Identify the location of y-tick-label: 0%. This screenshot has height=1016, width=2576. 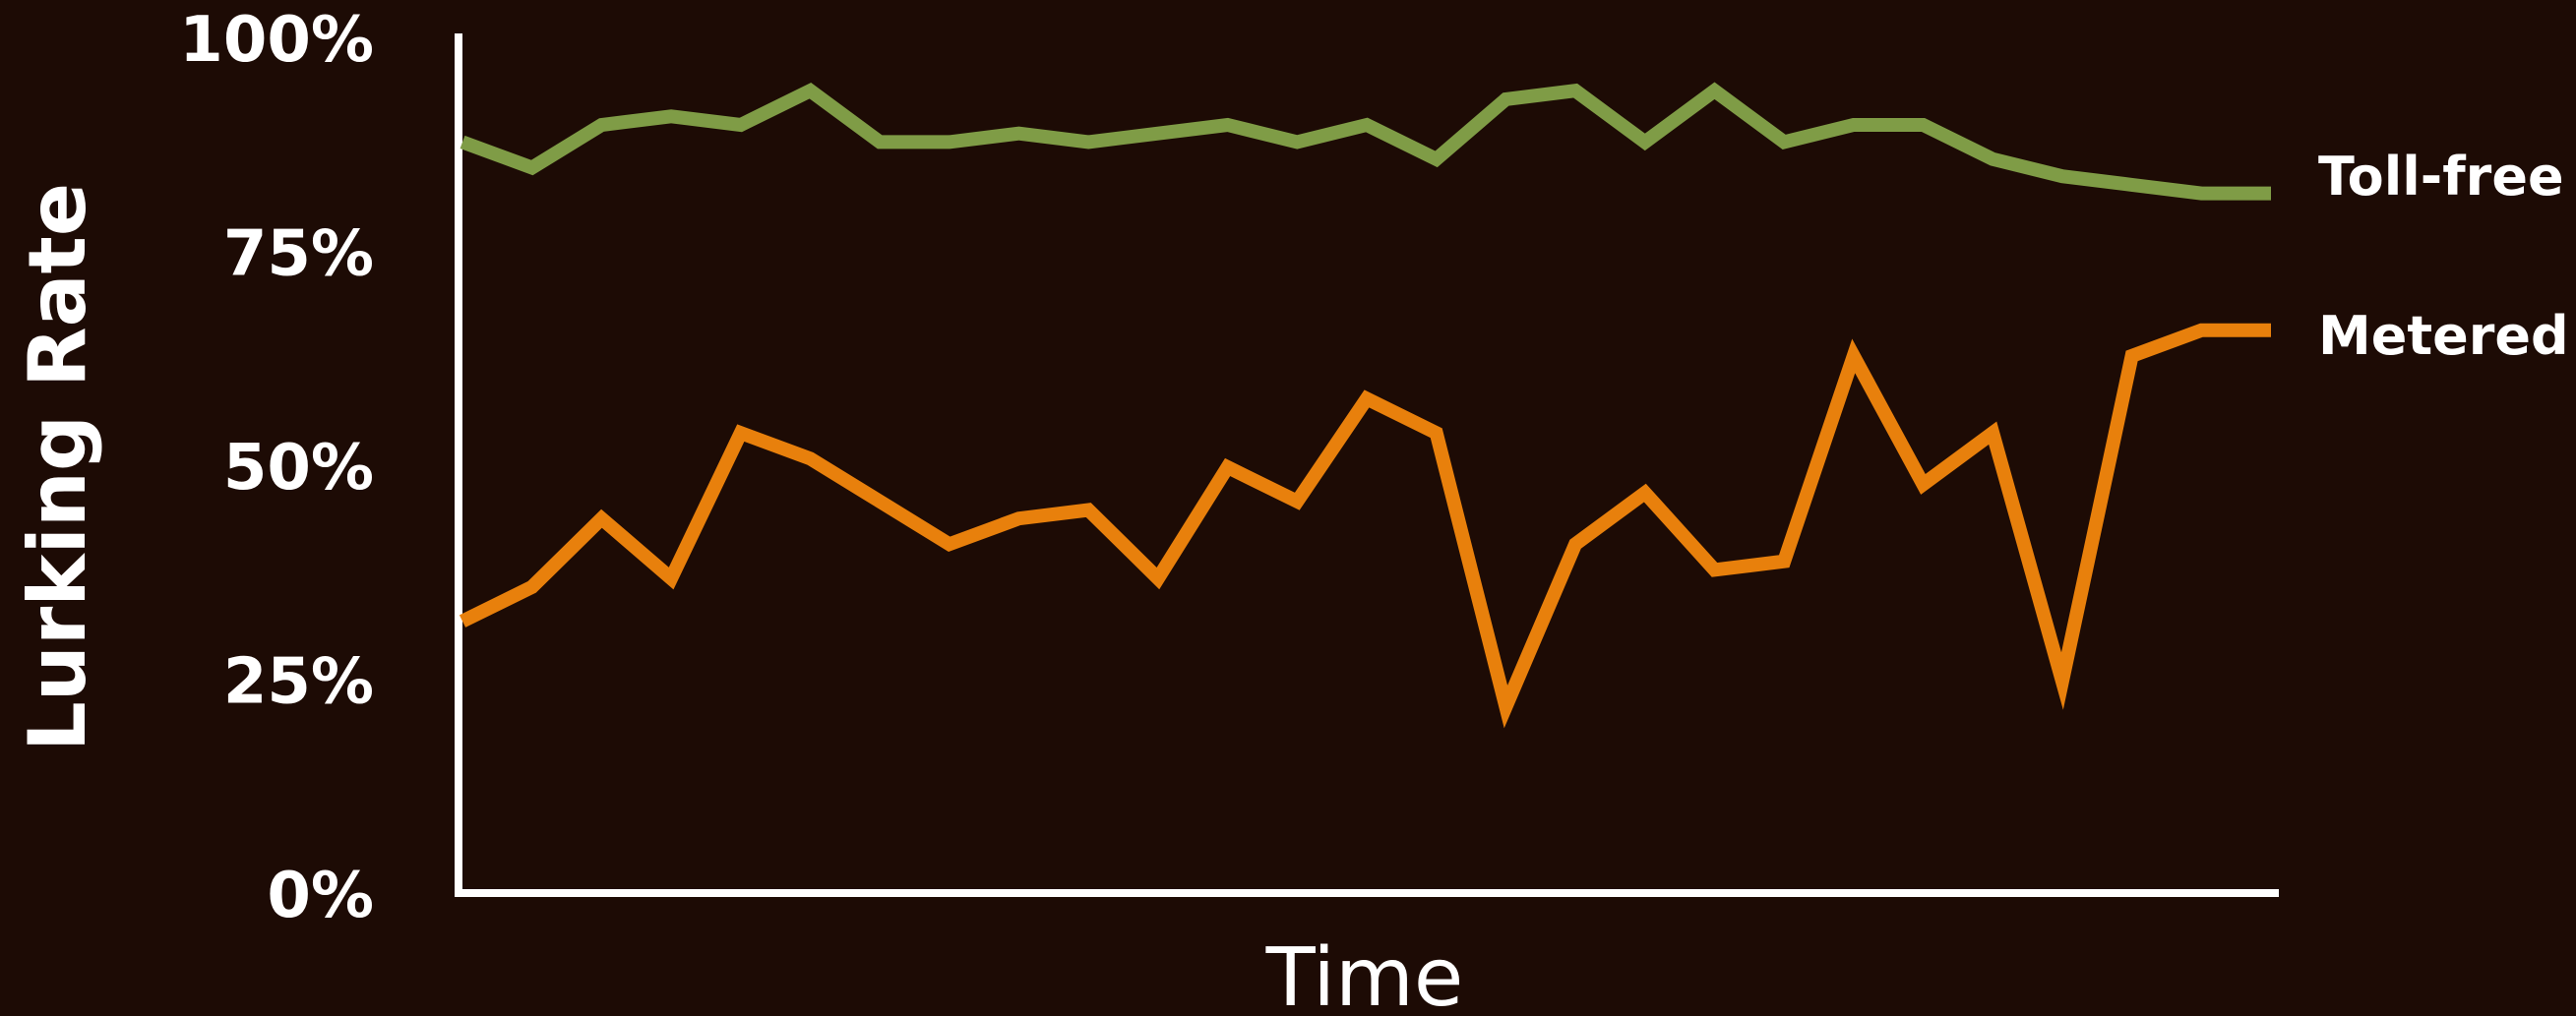
(320, 896).